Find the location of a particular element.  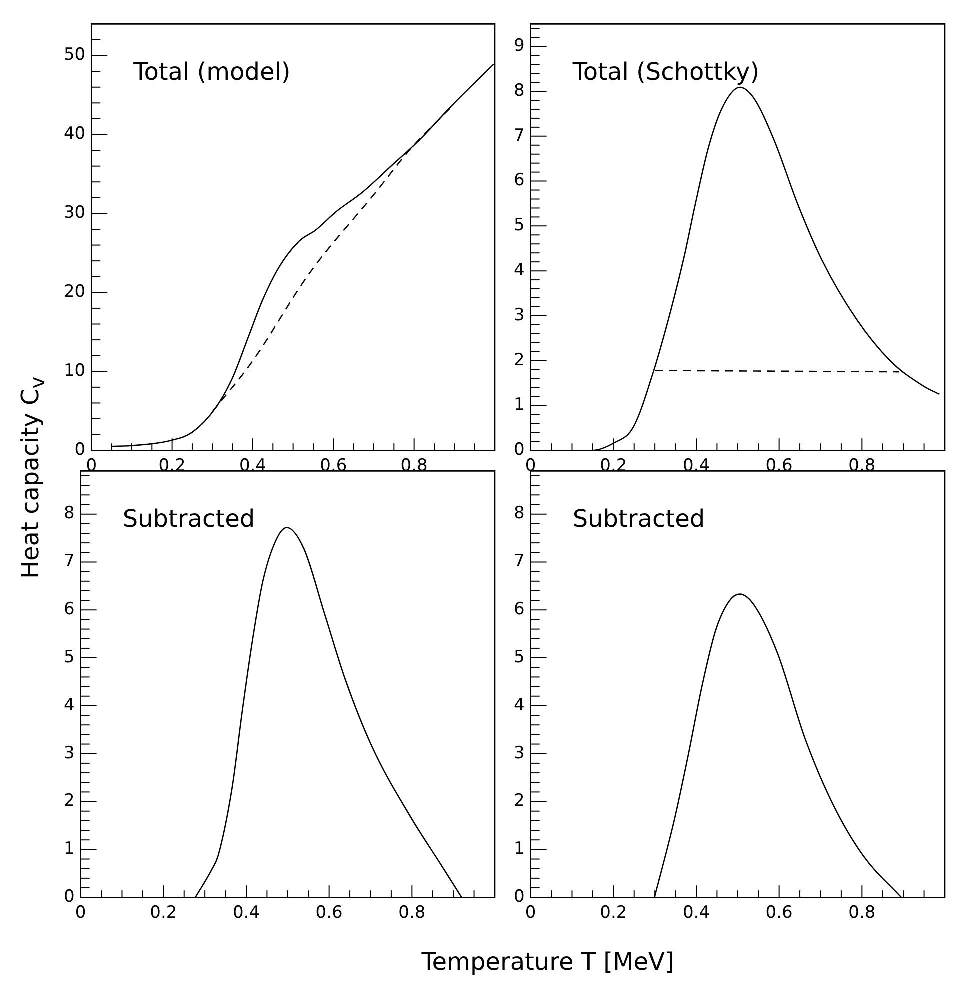

y-tick-label: 40 is located at coordinates (75, 134).